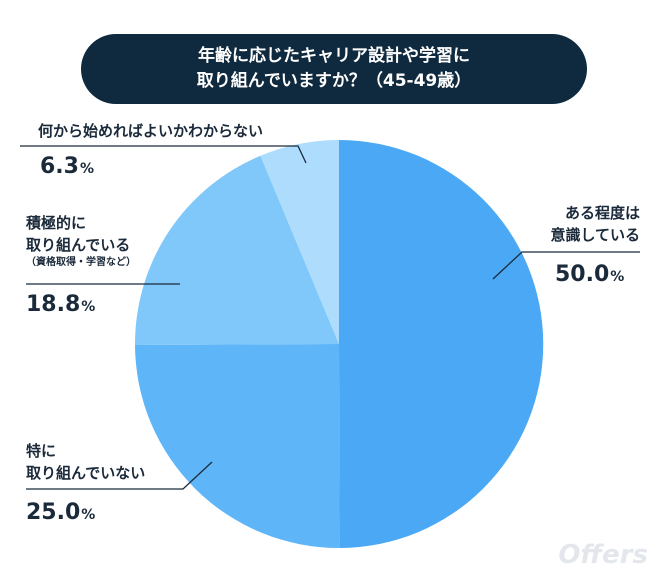 This screenshot has height=584, width=668. What do you see at coordinates (237, 446) in the screenshot?
I see `pie-slice-not-doing` at bounding box center [237, 446].